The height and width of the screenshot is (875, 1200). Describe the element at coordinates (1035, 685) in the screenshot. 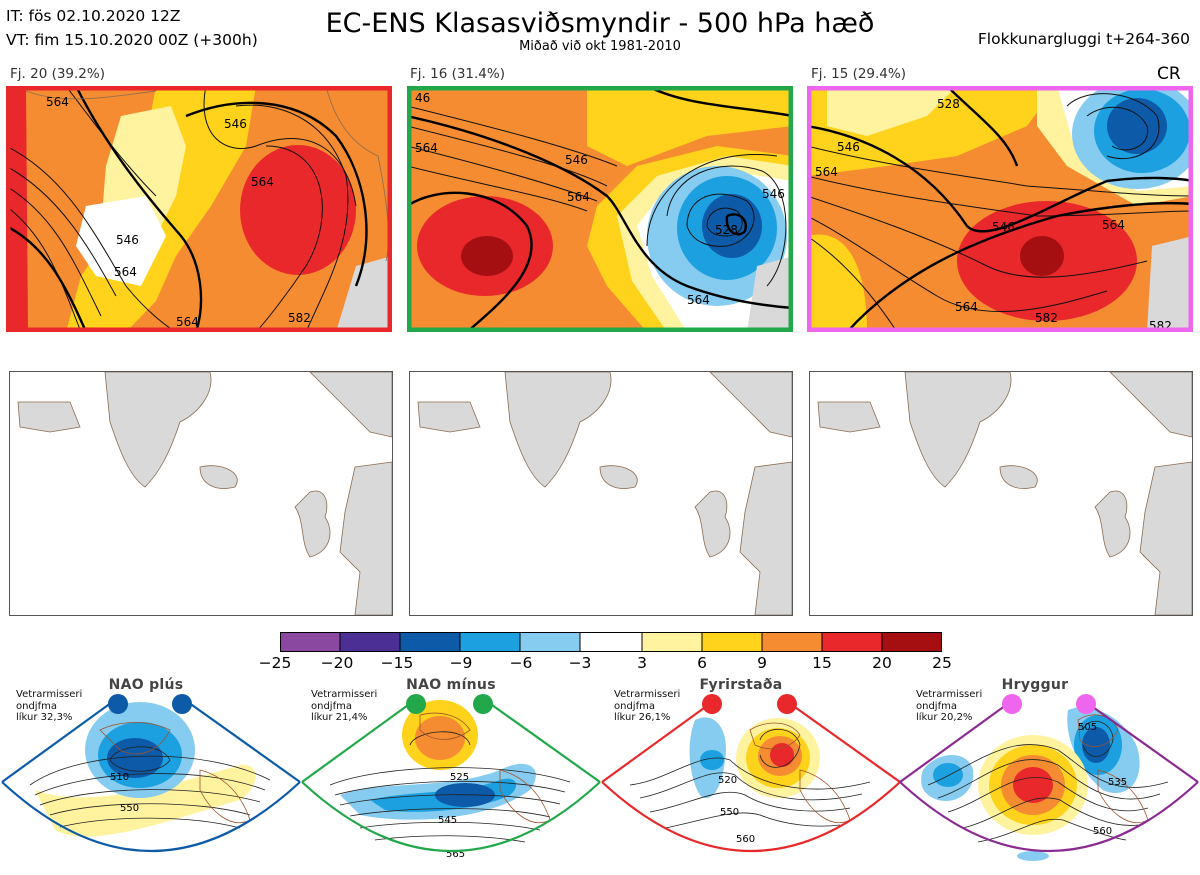

I see `regime-4-name: Hryggur` at that location.